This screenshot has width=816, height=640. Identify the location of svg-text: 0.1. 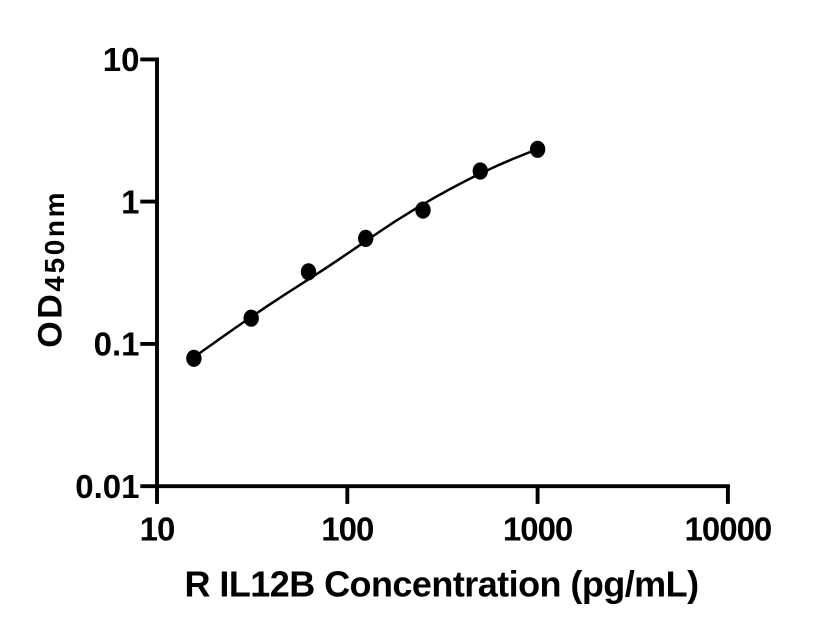
(117, 344).